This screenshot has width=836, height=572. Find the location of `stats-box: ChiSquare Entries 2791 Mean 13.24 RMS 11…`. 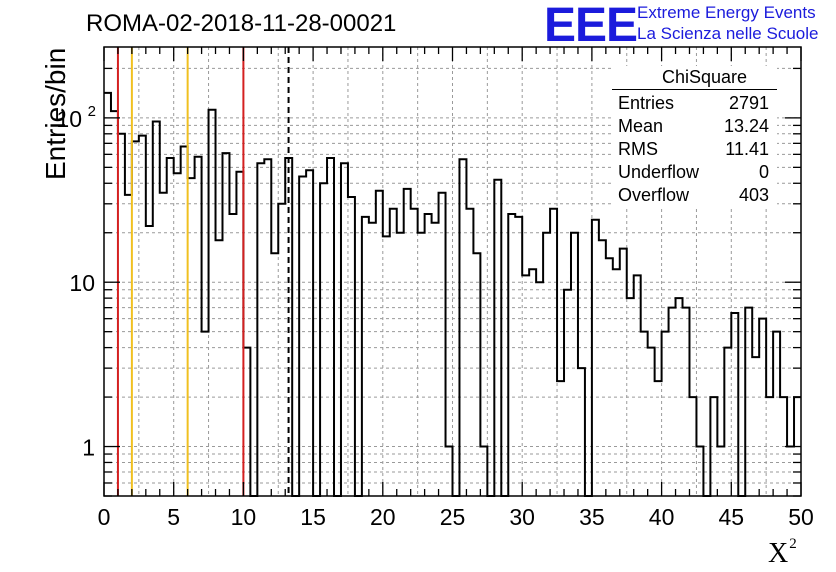

stats-box: ChiSquare Entries 2791 Mean 13.24 RMS 11… is located at coordinates (694, 136).